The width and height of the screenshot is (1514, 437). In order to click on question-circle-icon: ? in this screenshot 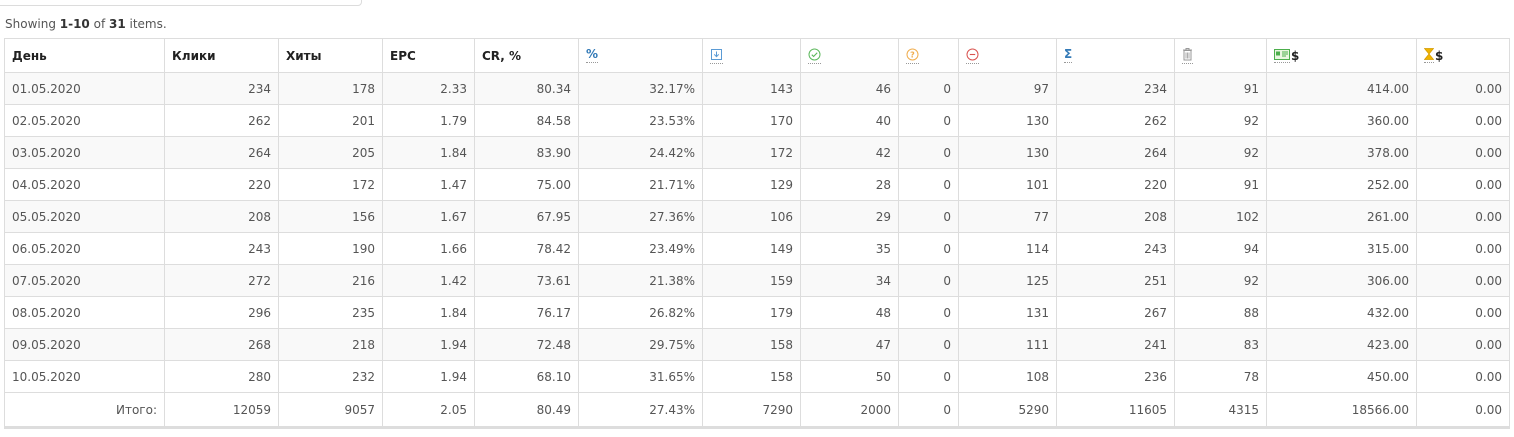, I will do `click(912, 56)`.